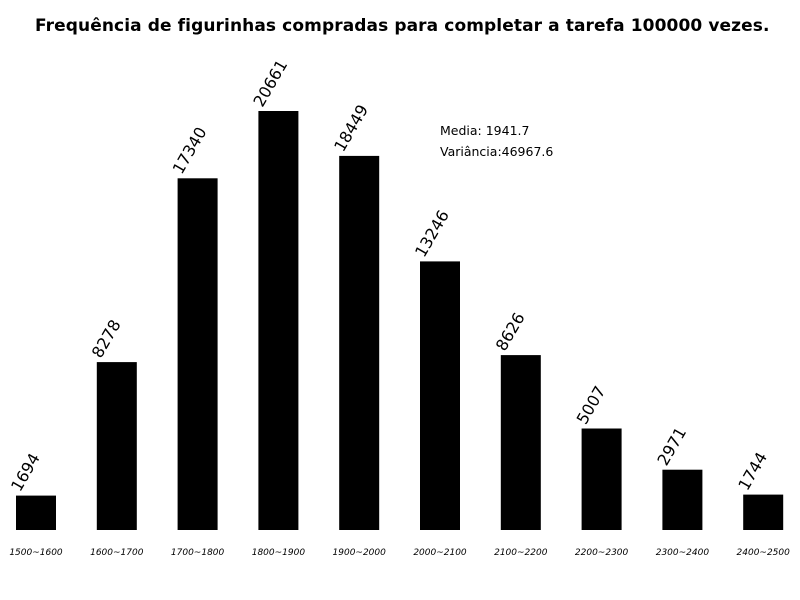 This screenshot has width=800, height=600. What do you see at coordinates (36, 553) in the screenshot?
I see `x-tick-1500~1600: 1500~1600` at bounding box center [36, 553].